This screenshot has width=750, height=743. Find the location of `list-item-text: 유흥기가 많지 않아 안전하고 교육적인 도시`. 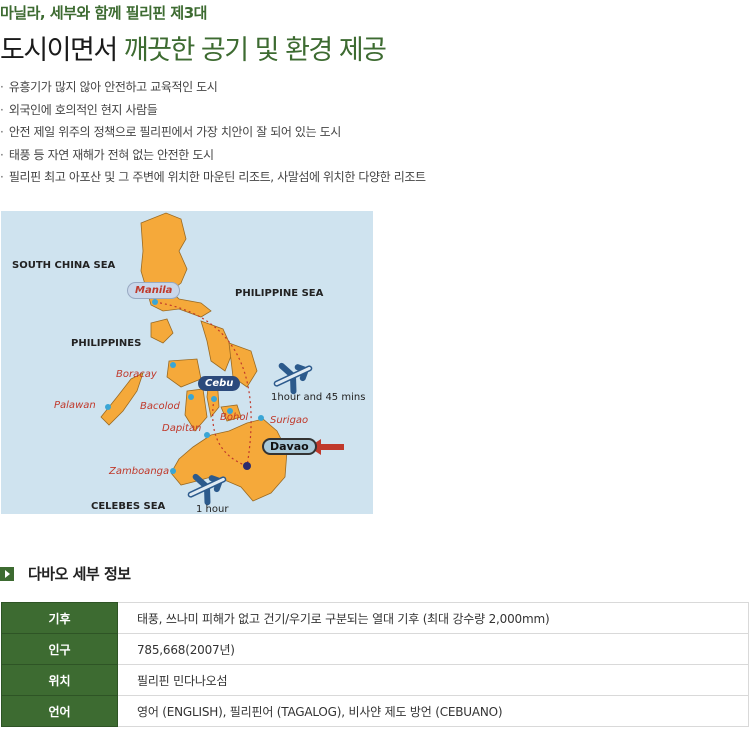

list-item-text: 유흥기가 많지 않아 안전하고 교육적인 도시 is located at coordinates (113, 87).